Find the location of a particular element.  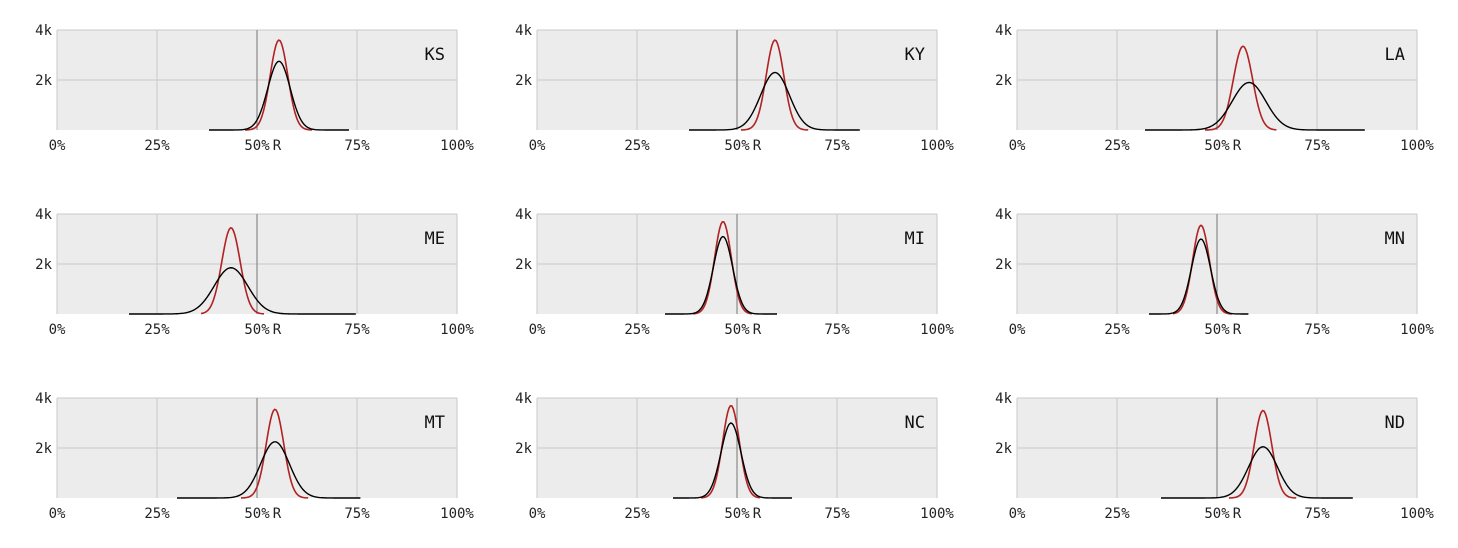

state-label: MN is located at coordinates (1395, 239).